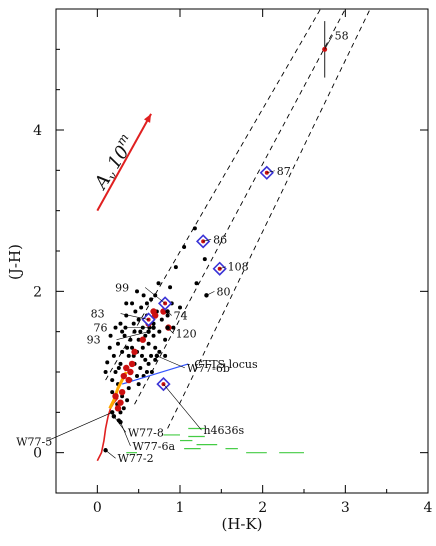 This screenshot has height=546, width=436. What do you see at coordinates (146, 432) in the screenshot?
I see `source-label: W77-8` at bounding box center [146, 432].